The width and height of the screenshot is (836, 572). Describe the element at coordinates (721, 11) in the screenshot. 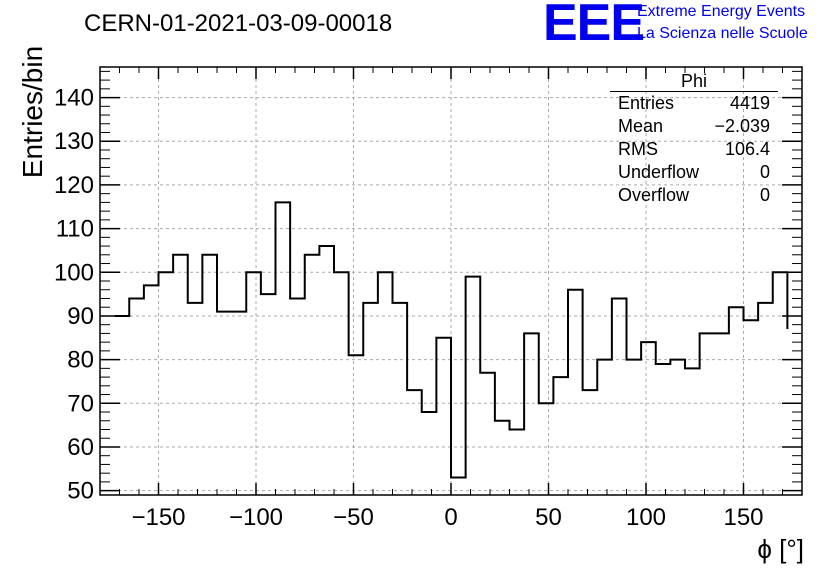

I see `logo-tagline-1: Extreme Energy Events` at that location.